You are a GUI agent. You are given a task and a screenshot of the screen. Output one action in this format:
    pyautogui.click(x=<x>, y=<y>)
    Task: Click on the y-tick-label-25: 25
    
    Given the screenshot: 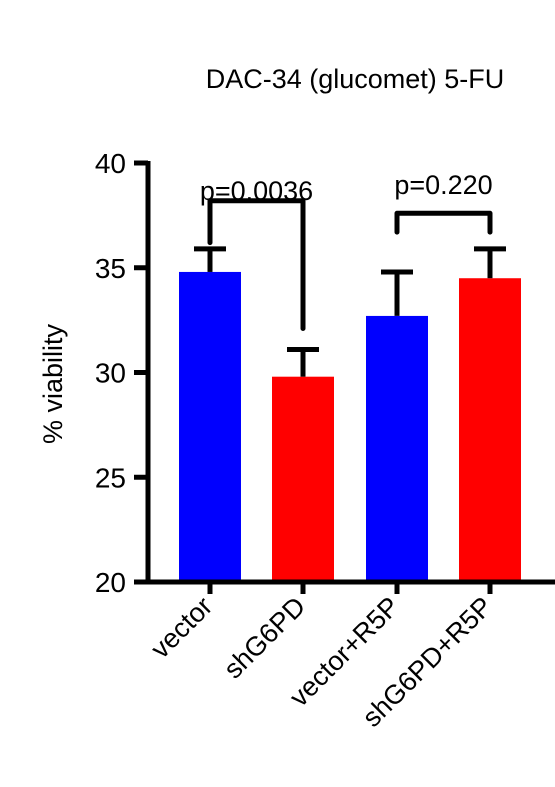 What is the action you would take?
    pyautogui.click(x=110, y=477)
    